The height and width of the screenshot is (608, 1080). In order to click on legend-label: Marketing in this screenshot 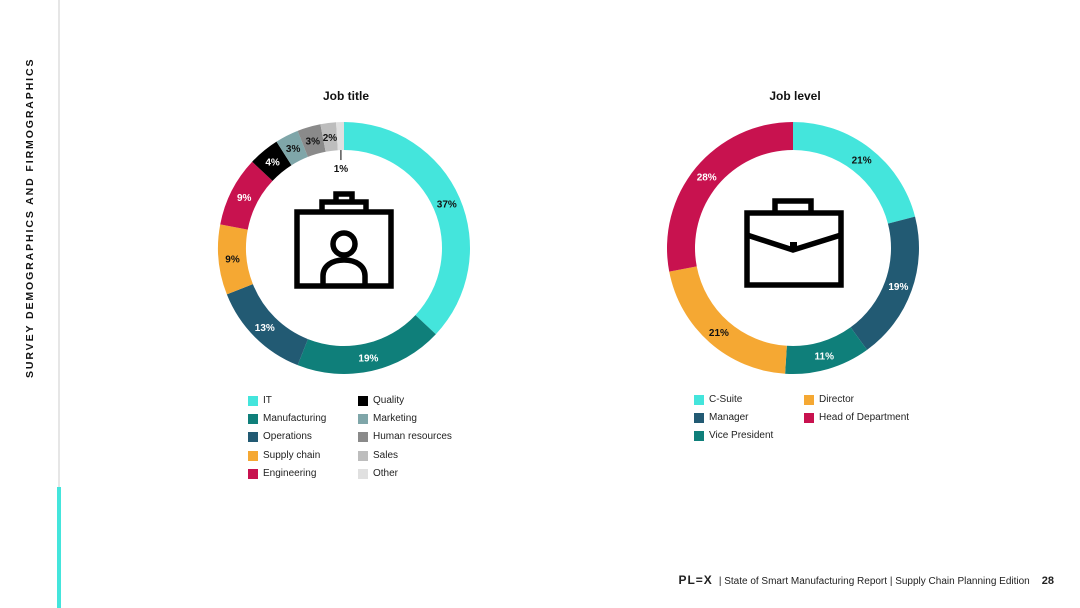, I will do `click(395, 419)`.